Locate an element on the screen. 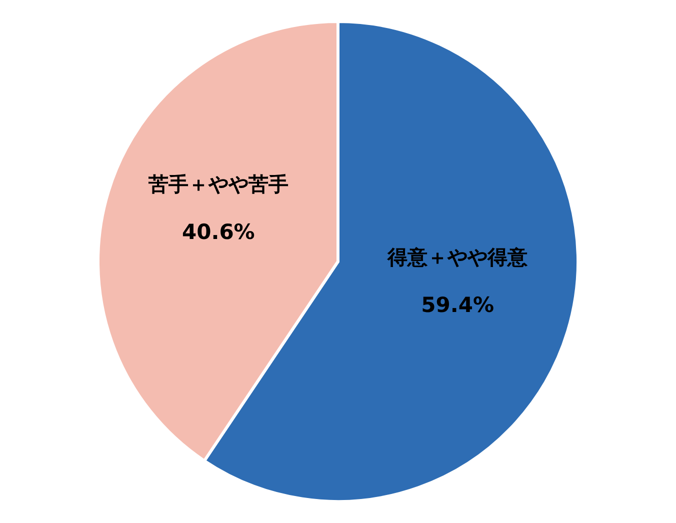 Image resolution: width=676 pixels, height=523 pixels. data-label: 59.4% is located at coordinates (457, 304).